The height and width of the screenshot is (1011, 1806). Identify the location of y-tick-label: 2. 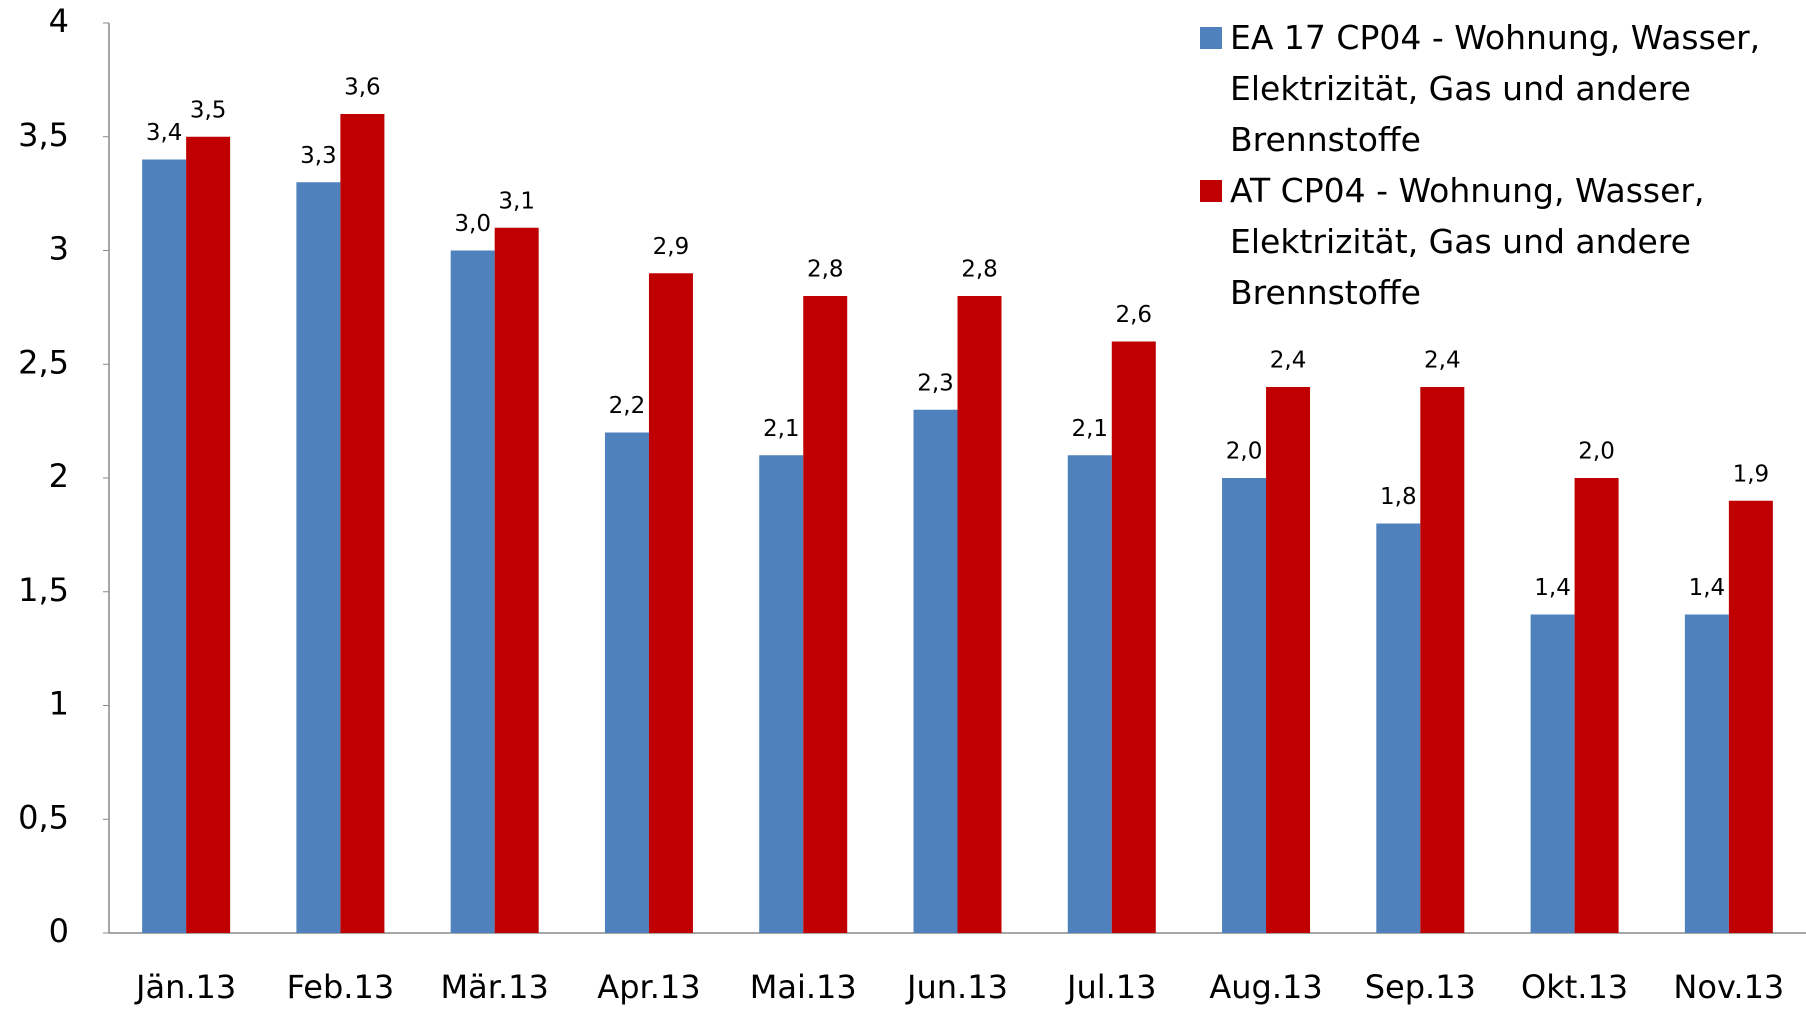
(59, 476).